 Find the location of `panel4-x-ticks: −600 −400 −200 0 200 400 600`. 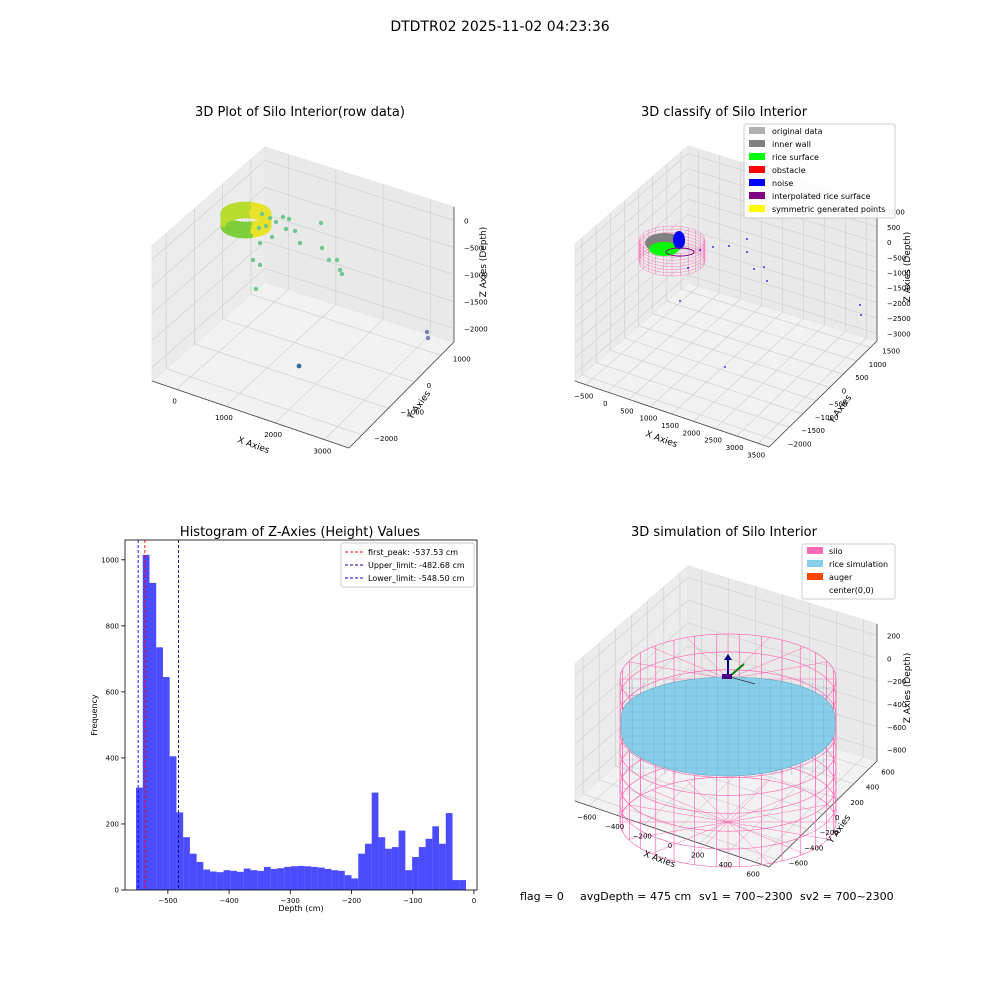

panel4-x-ticks: −600 −400 −200 0 200 400 600 is located at coordinates (668, 846).